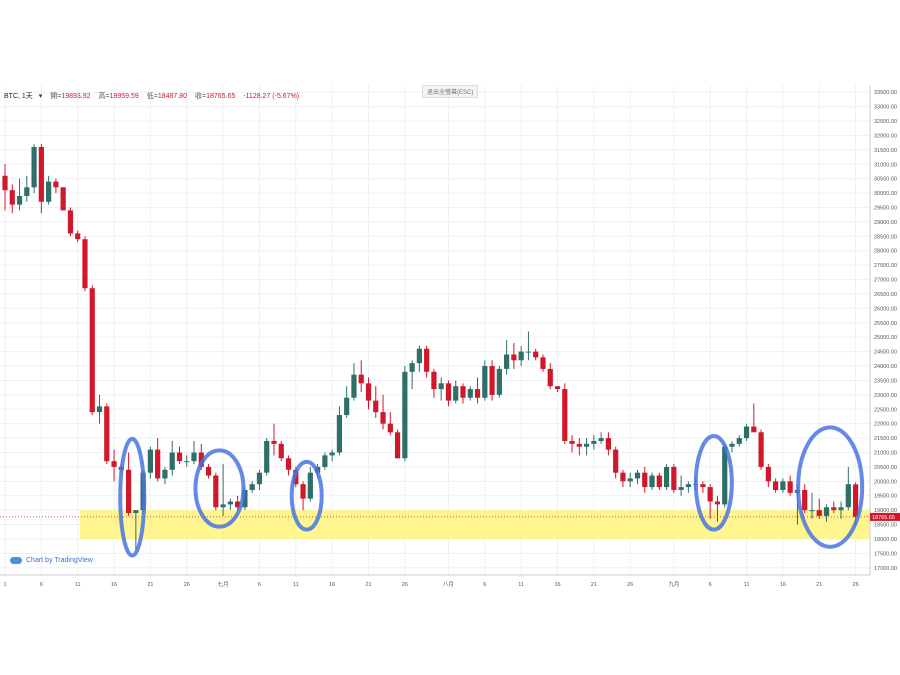 This screenshot has height=675, width=900. What do you see at coordinates (885, 381) in the screenshot?
I see `y-tick-label: 23500.00` at bounding box center [885, 381].